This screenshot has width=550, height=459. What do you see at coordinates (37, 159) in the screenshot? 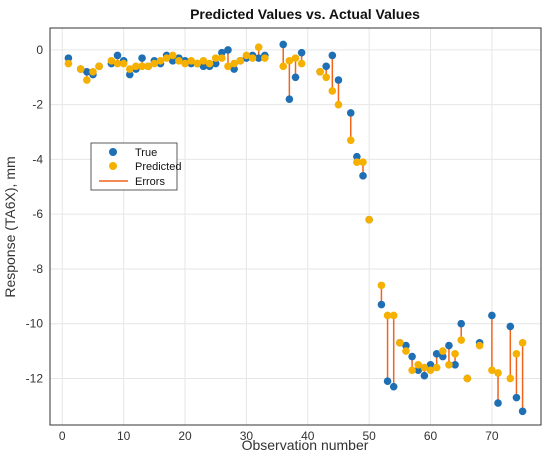
I see `y-tick-label: -4` at bounding box center [37, 159].